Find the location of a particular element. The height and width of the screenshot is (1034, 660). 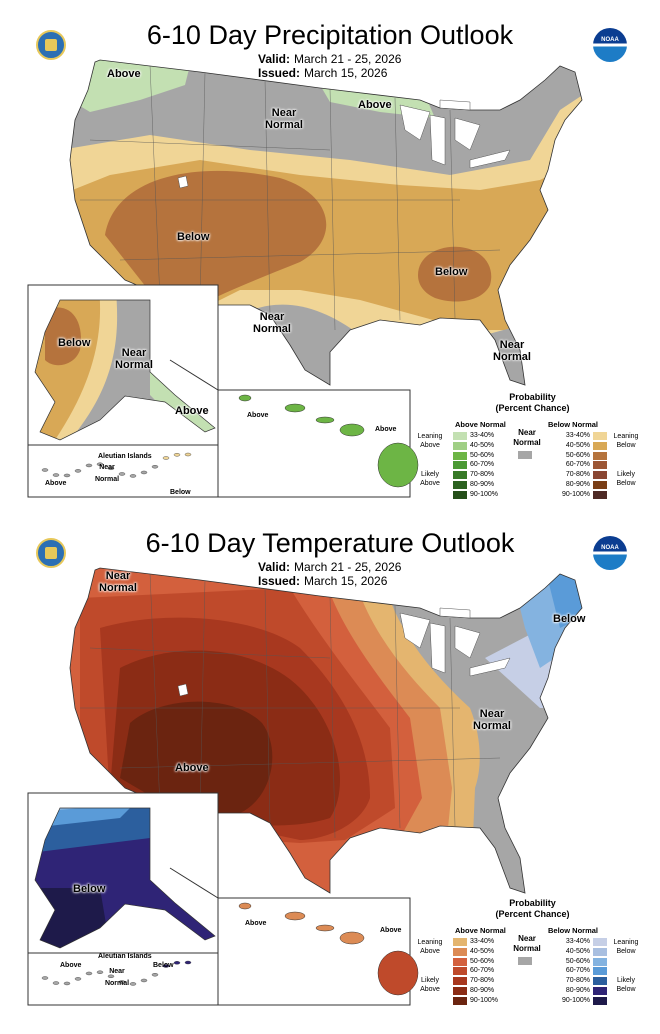

label-below-ne: Below is located at coordinates (569, 619).